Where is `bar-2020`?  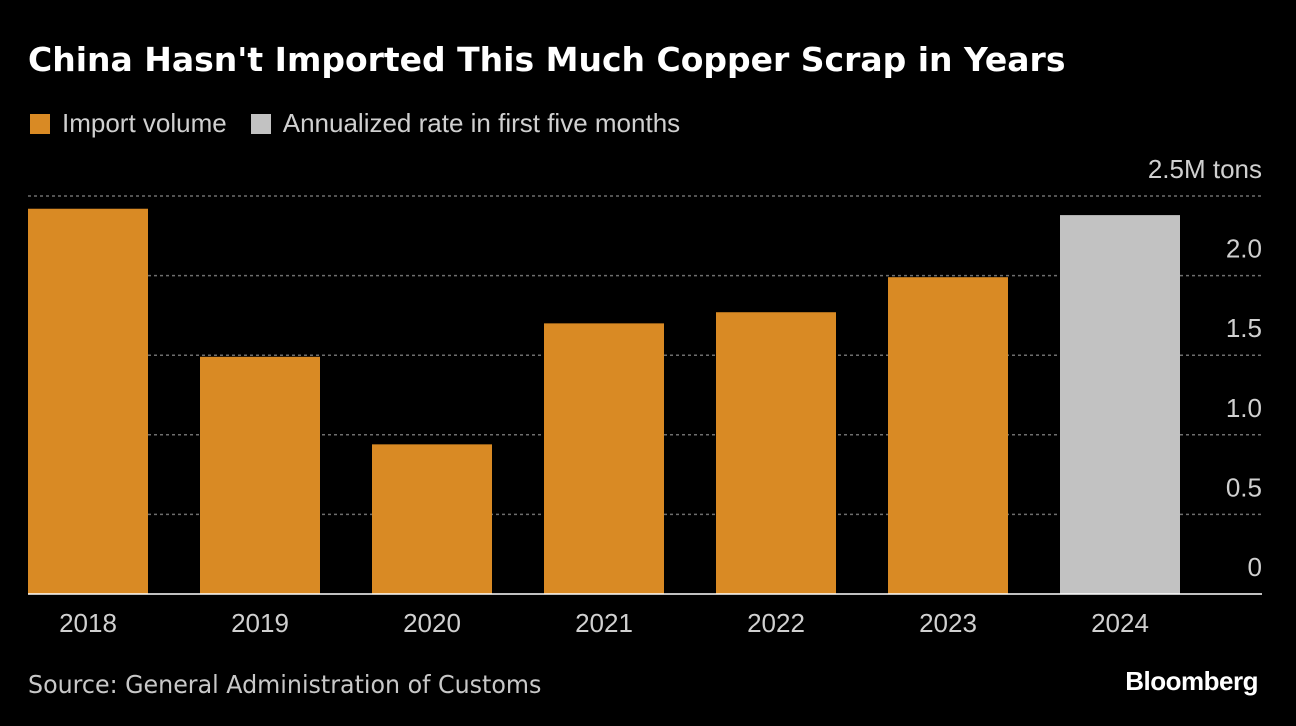
bar-2020 is located at coordinates (432, 519).